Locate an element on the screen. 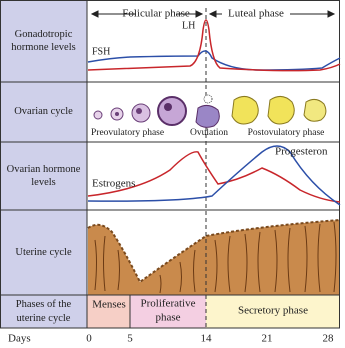  estrogen-label: Estrogens is located at coordinates (113, 184).